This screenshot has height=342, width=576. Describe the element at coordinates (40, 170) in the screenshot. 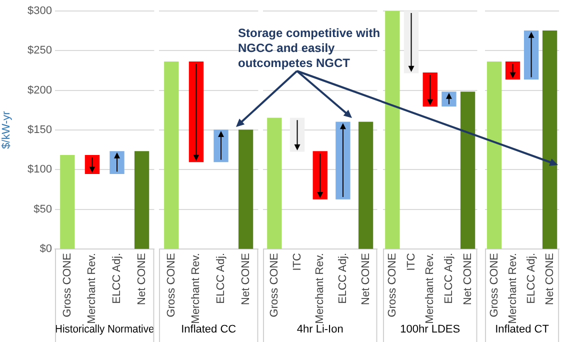

I see `y-tick-label: $100` at that location.